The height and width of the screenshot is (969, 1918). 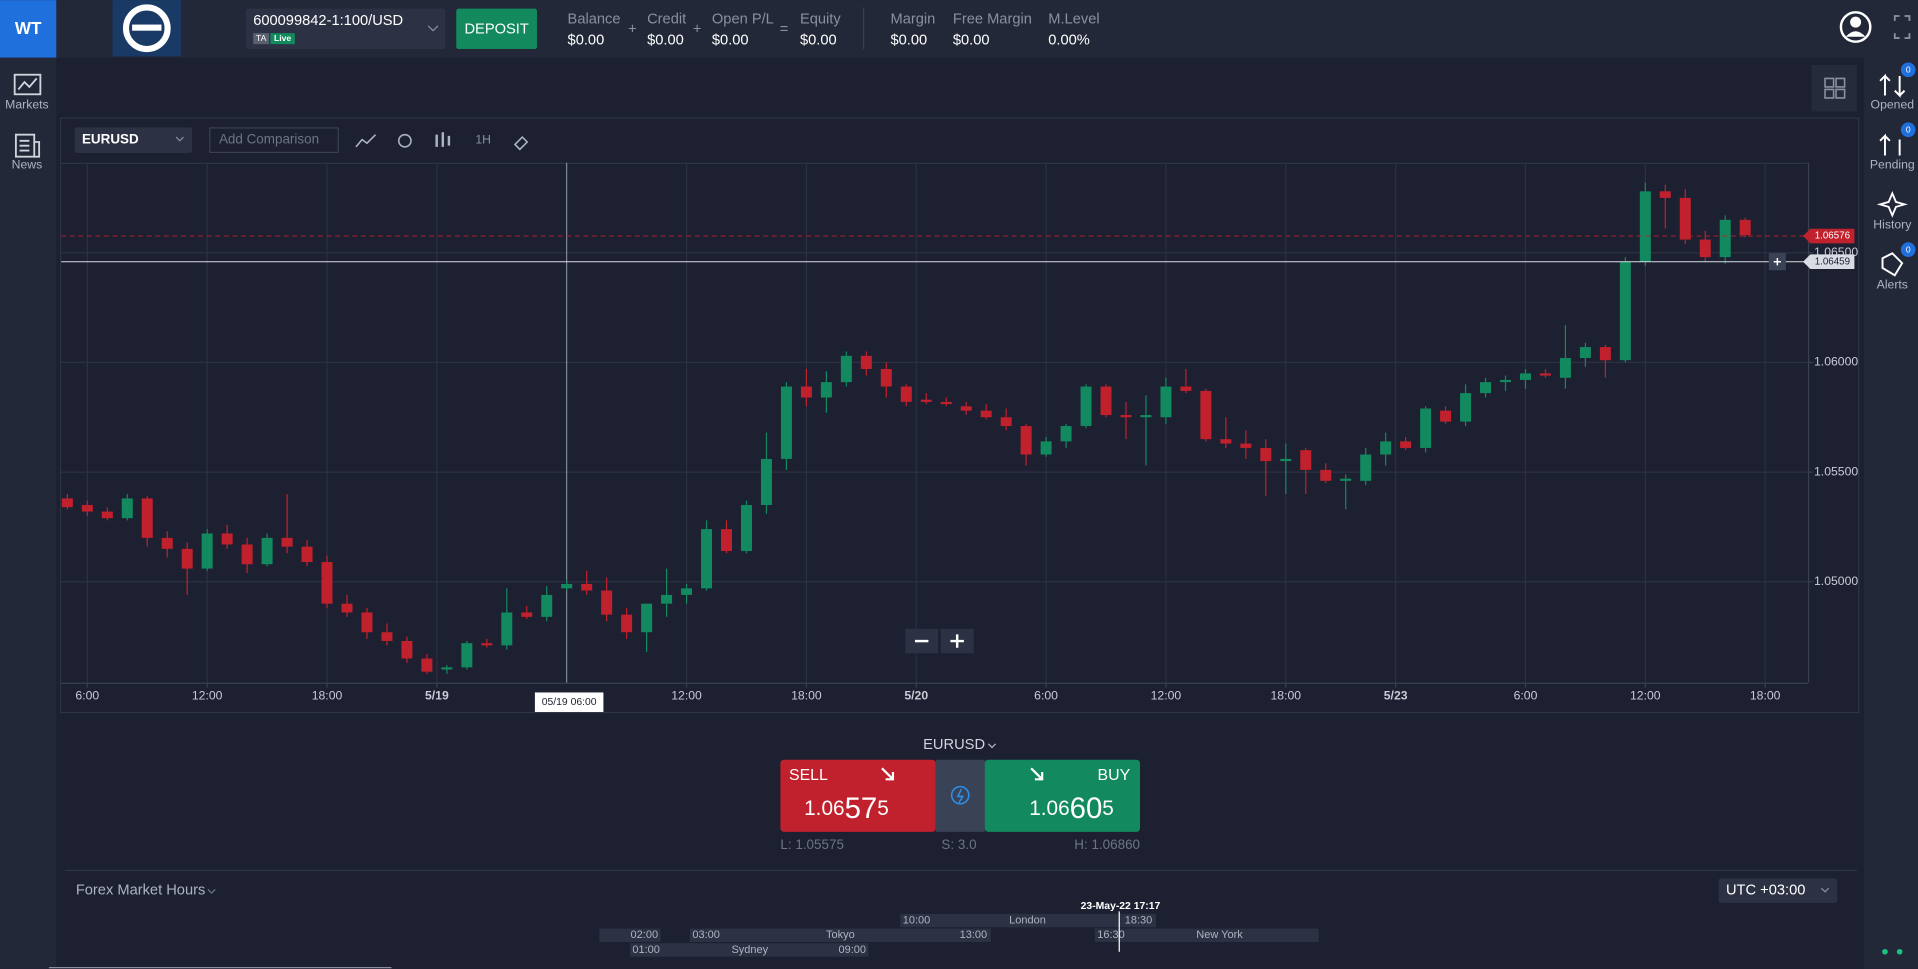 I want to click on status-dot, so click(x=1899, y=951).